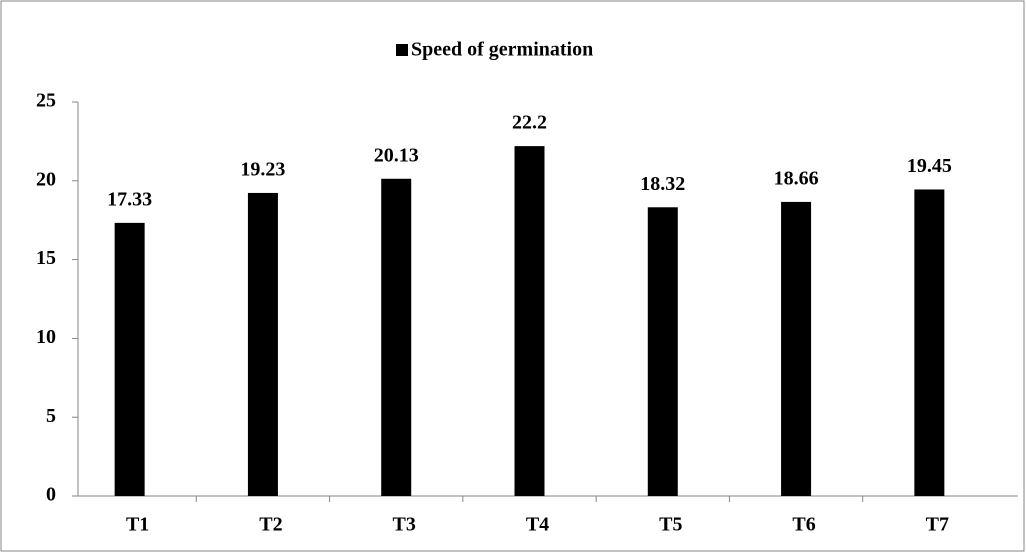  Describe the element at coordinates (46, 179) in the screenshot. I see `y-tick-label: 20` at that location.